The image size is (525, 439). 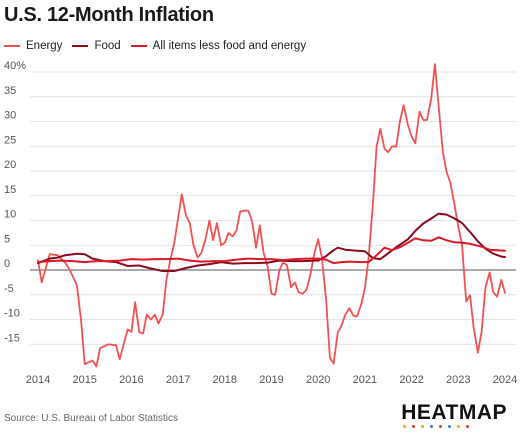 I want to click on legend-label-food: Food, so click(x=107, y=46).